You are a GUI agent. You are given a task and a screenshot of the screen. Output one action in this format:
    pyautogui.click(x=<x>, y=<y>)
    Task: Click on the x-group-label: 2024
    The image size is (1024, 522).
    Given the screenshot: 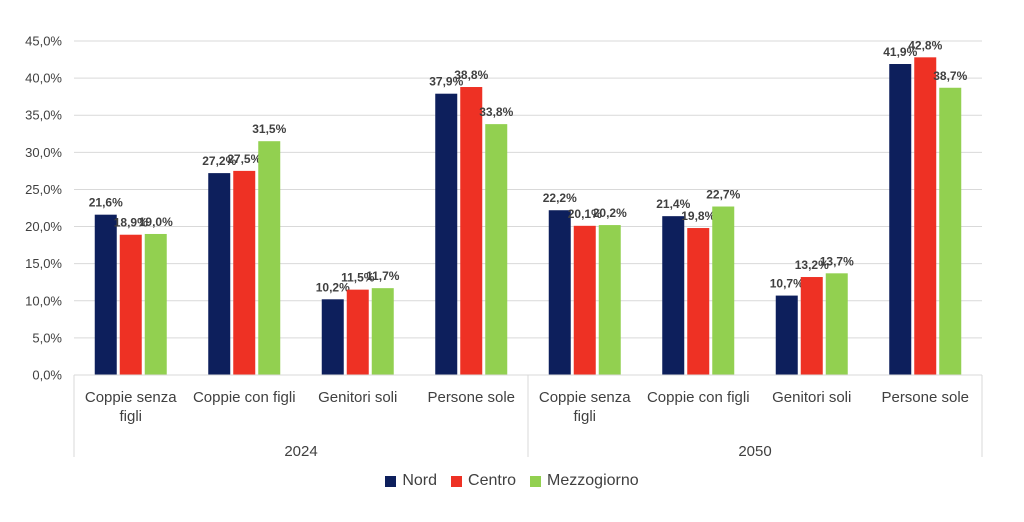 What is the action you would take?
    pyautogui.click(x=300, y=451)
    